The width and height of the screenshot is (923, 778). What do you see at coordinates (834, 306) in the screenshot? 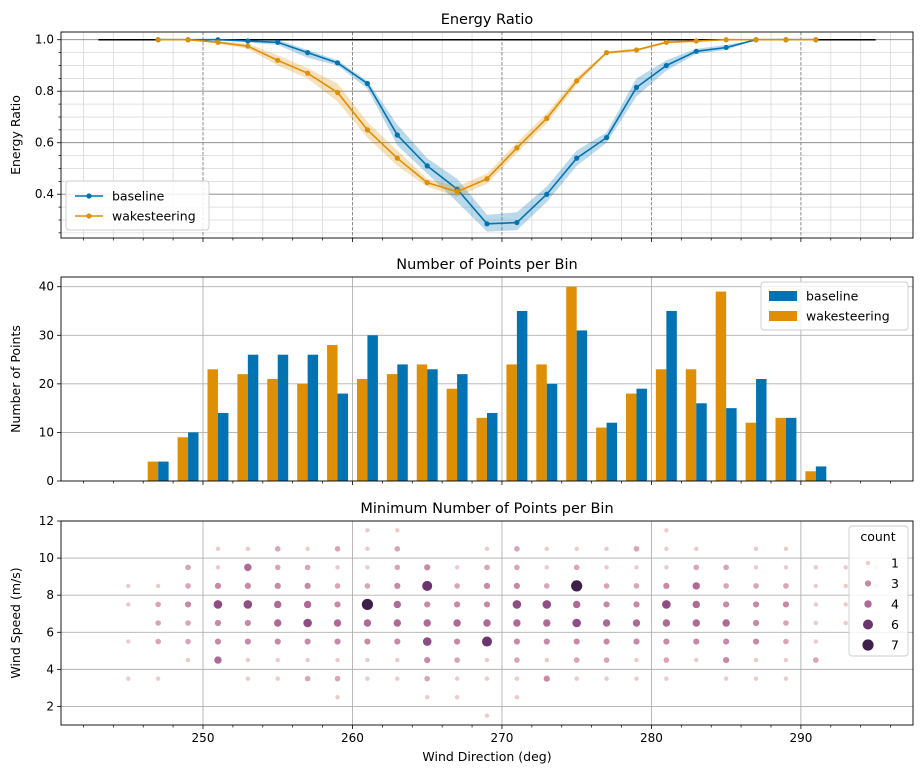
I see `legend-box` at bounding box center [834, 306].